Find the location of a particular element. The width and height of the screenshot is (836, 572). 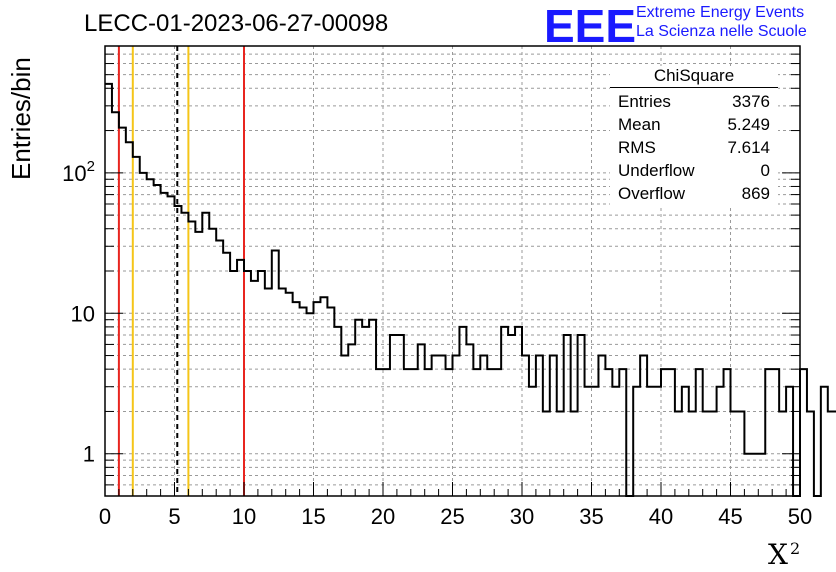

stats-value: 869 is located at coordinates (755, 193).